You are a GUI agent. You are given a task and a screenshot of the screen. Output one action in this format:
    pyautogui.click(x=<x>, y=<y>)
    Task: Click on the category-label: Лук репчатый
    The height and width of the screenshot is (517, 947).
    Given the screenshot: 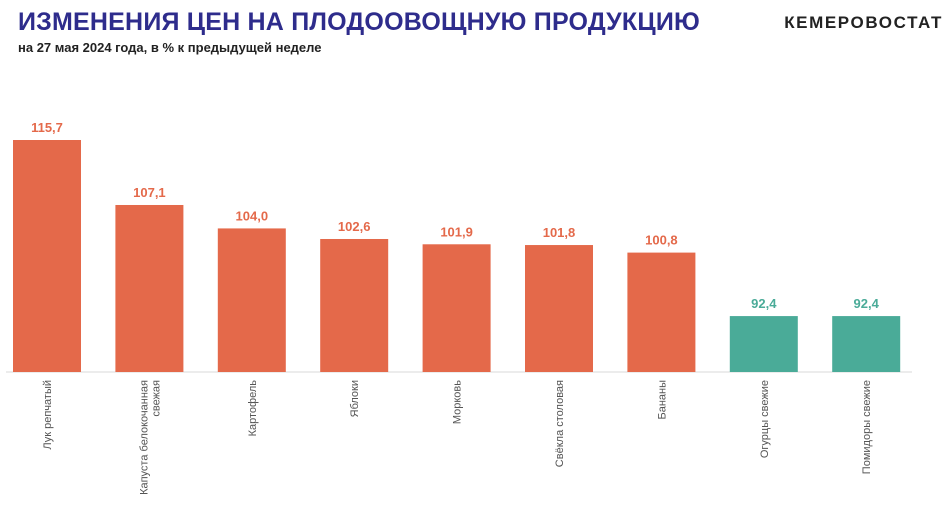 What is the action you would take?
    pyautogui.click(x=48, y=415)
    